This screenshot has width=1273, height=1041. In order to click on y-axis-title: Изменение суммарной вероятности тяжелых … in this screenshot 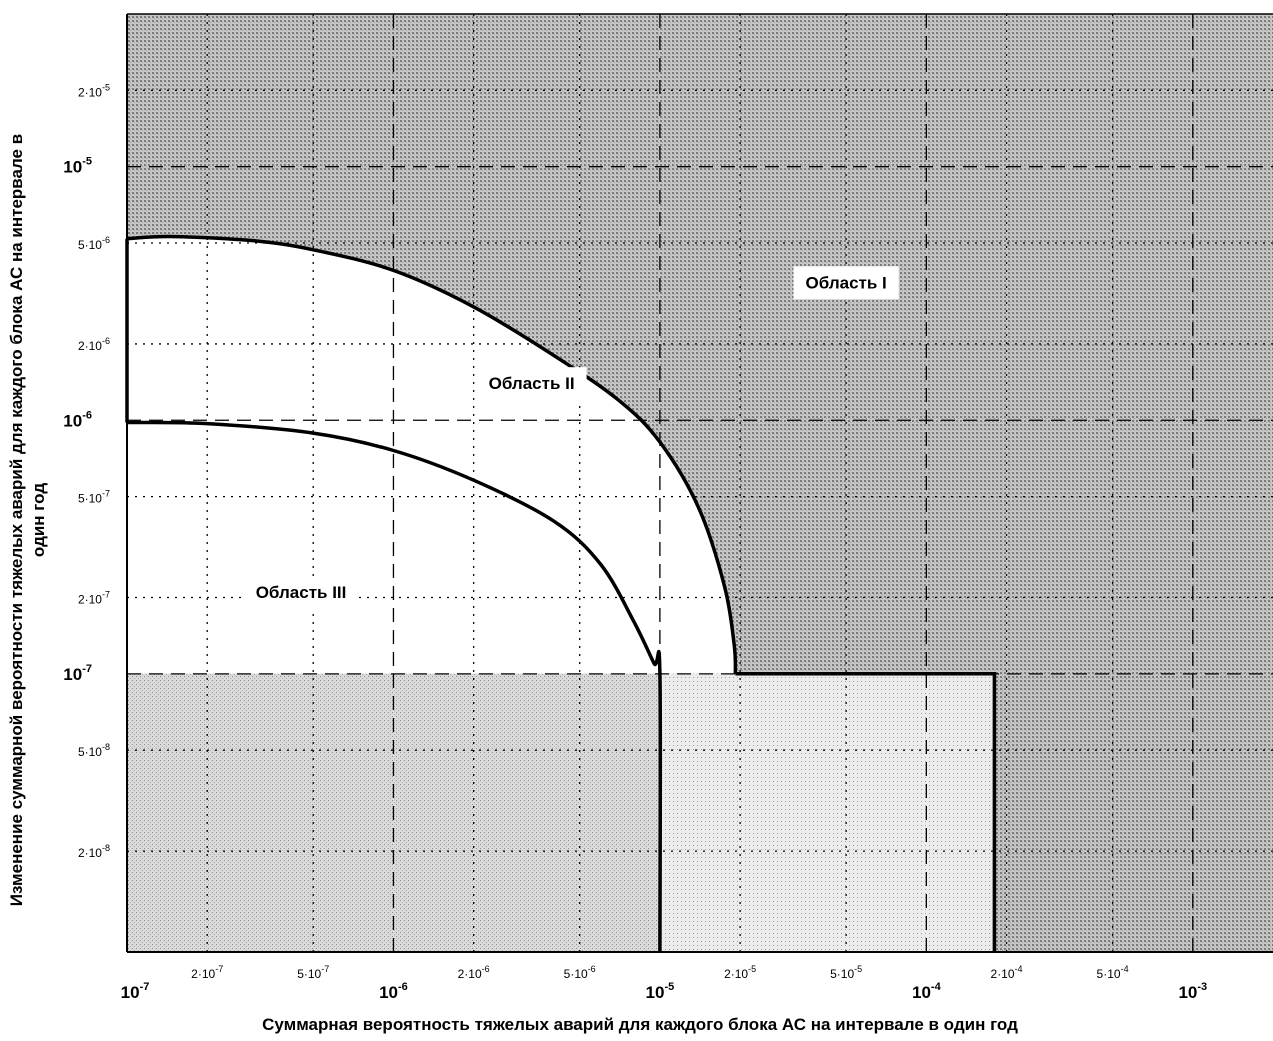, I will do `click(27, 520)`.